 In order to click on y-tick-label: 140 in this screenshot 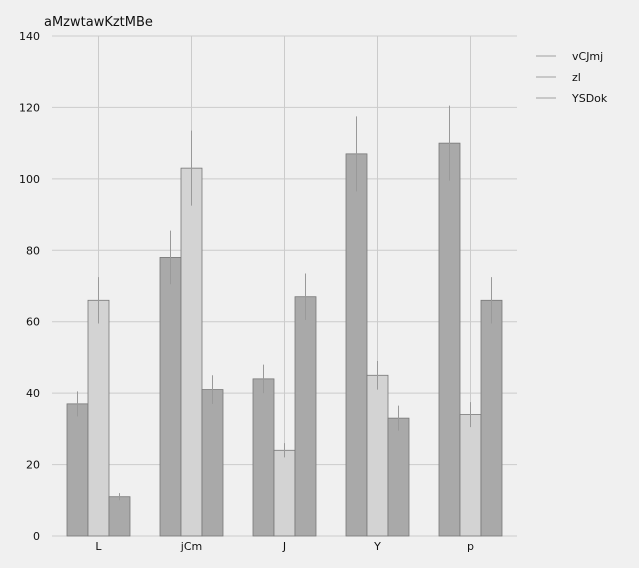, I will do `click(29, 36)`.